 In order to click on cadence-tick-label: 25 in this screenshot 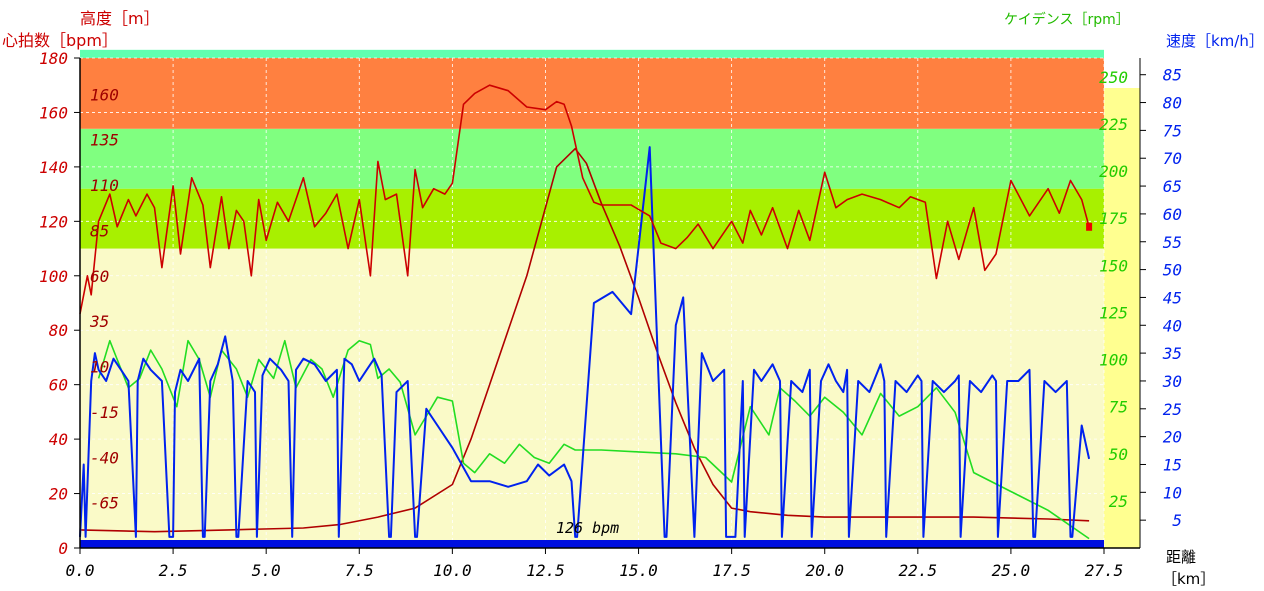, I will do `click(1118, 501)`.